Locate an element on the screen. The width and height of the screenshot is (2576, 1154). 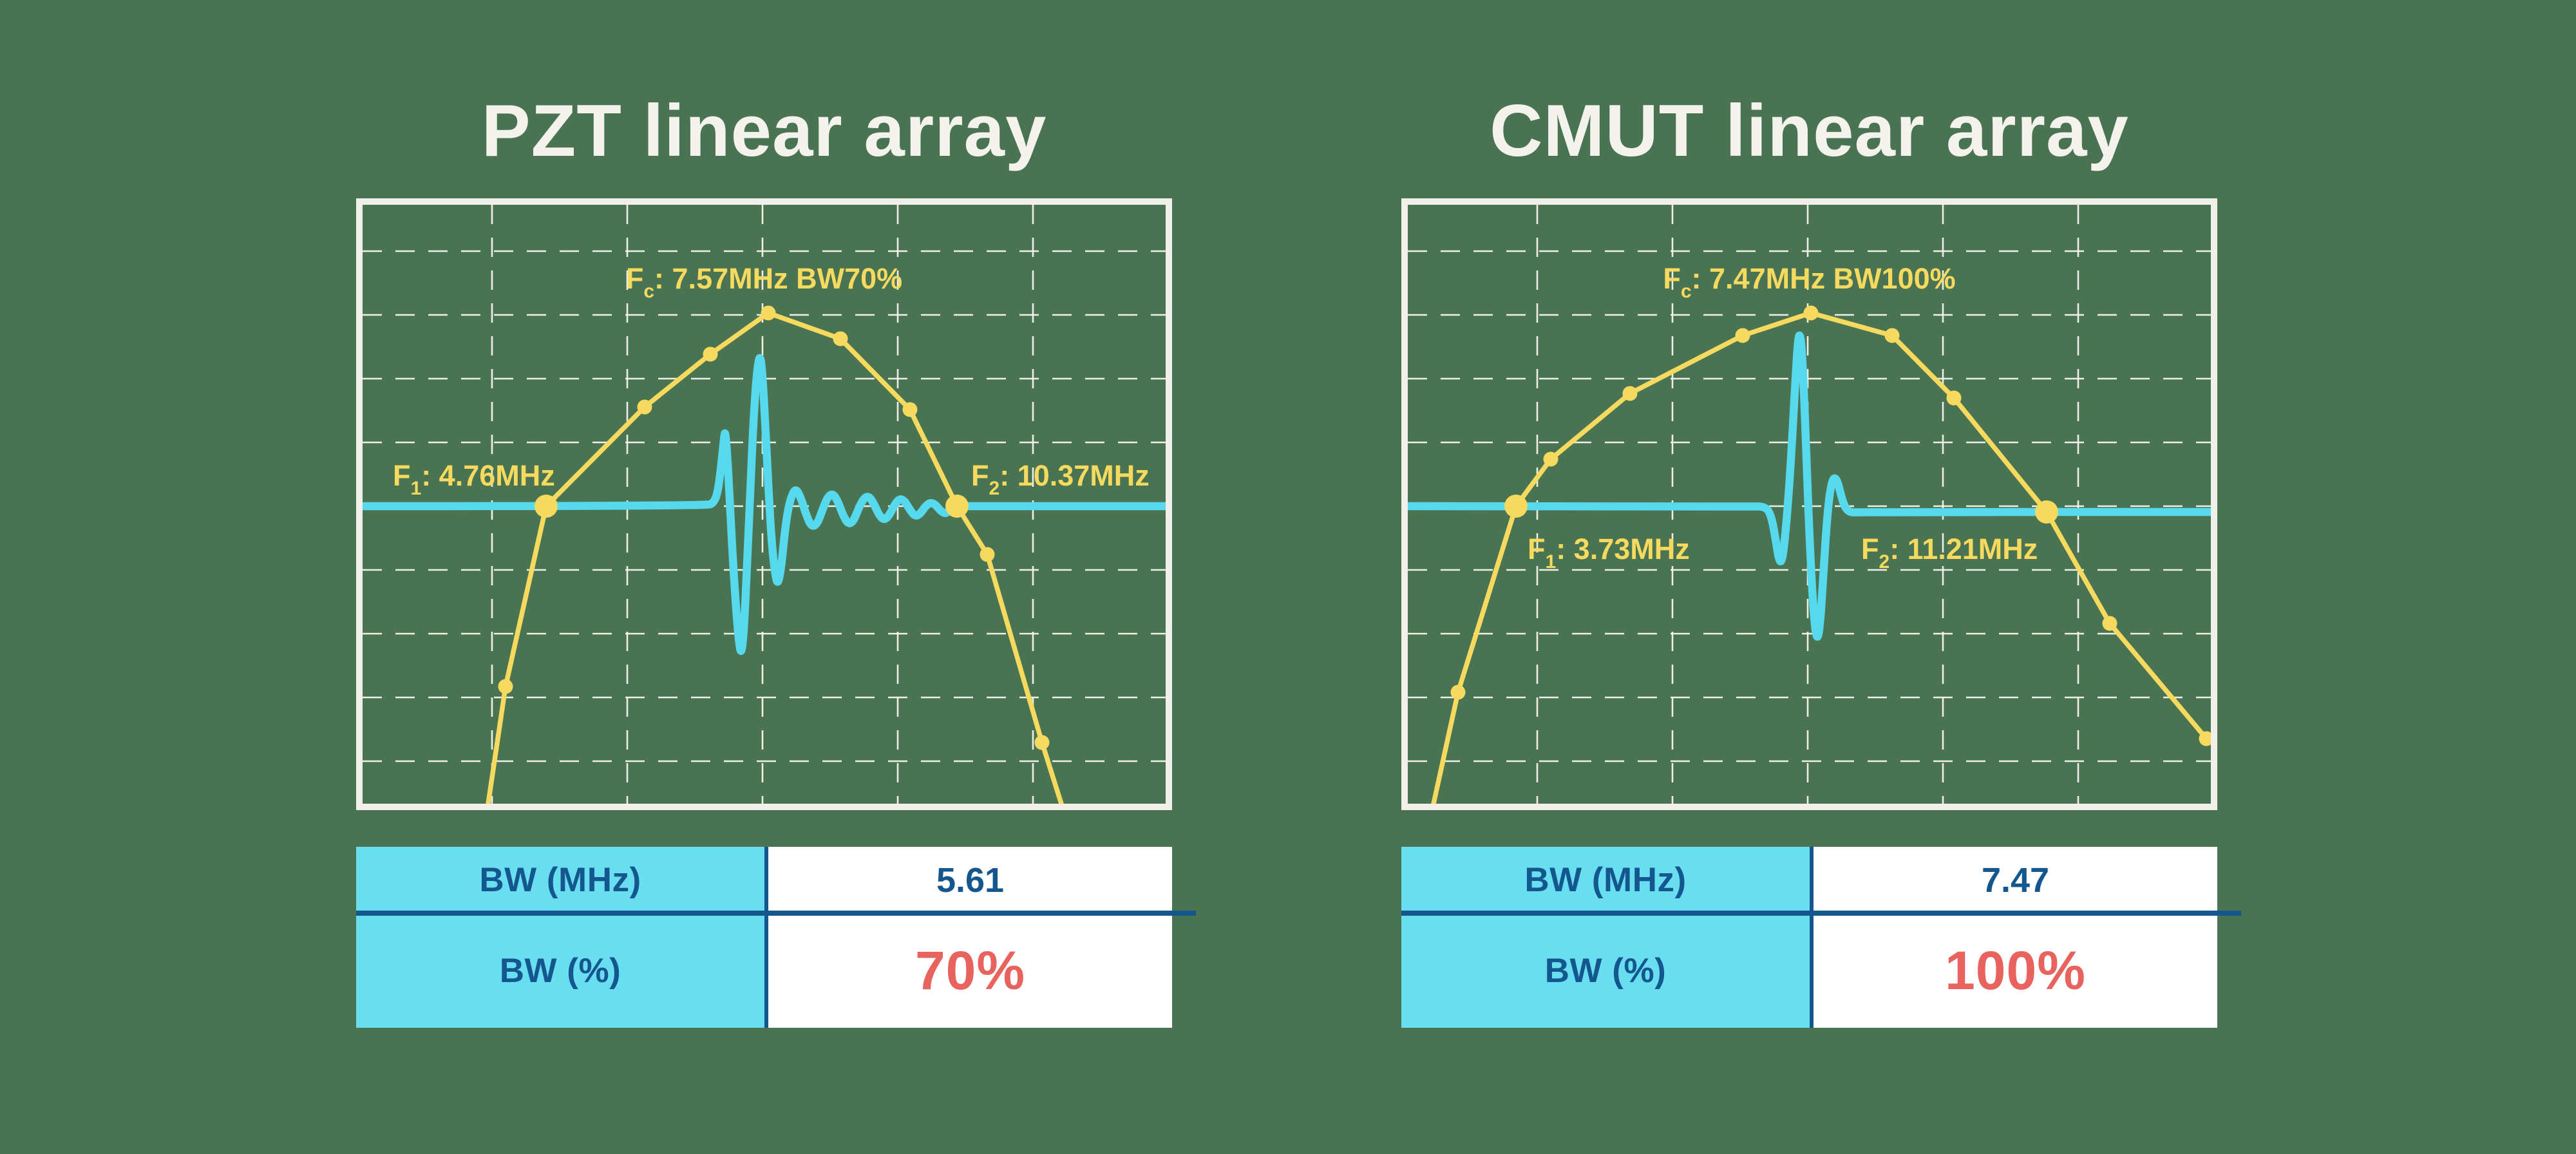
f1-annotation-cmut: F1: 3.73MHz is located at coordinates (1609, 552).